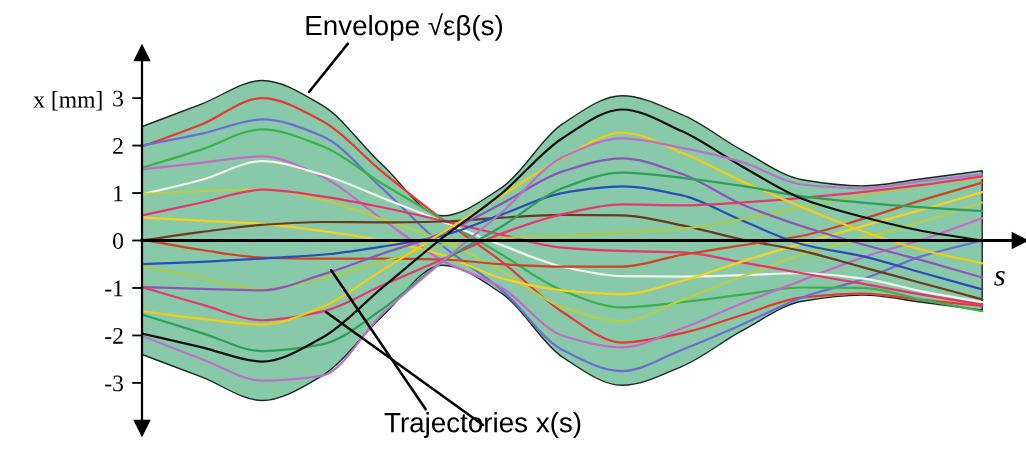 This screenshot has width=1026, height=453. I want to click on y-tick-label: 2, so click(118, 146).